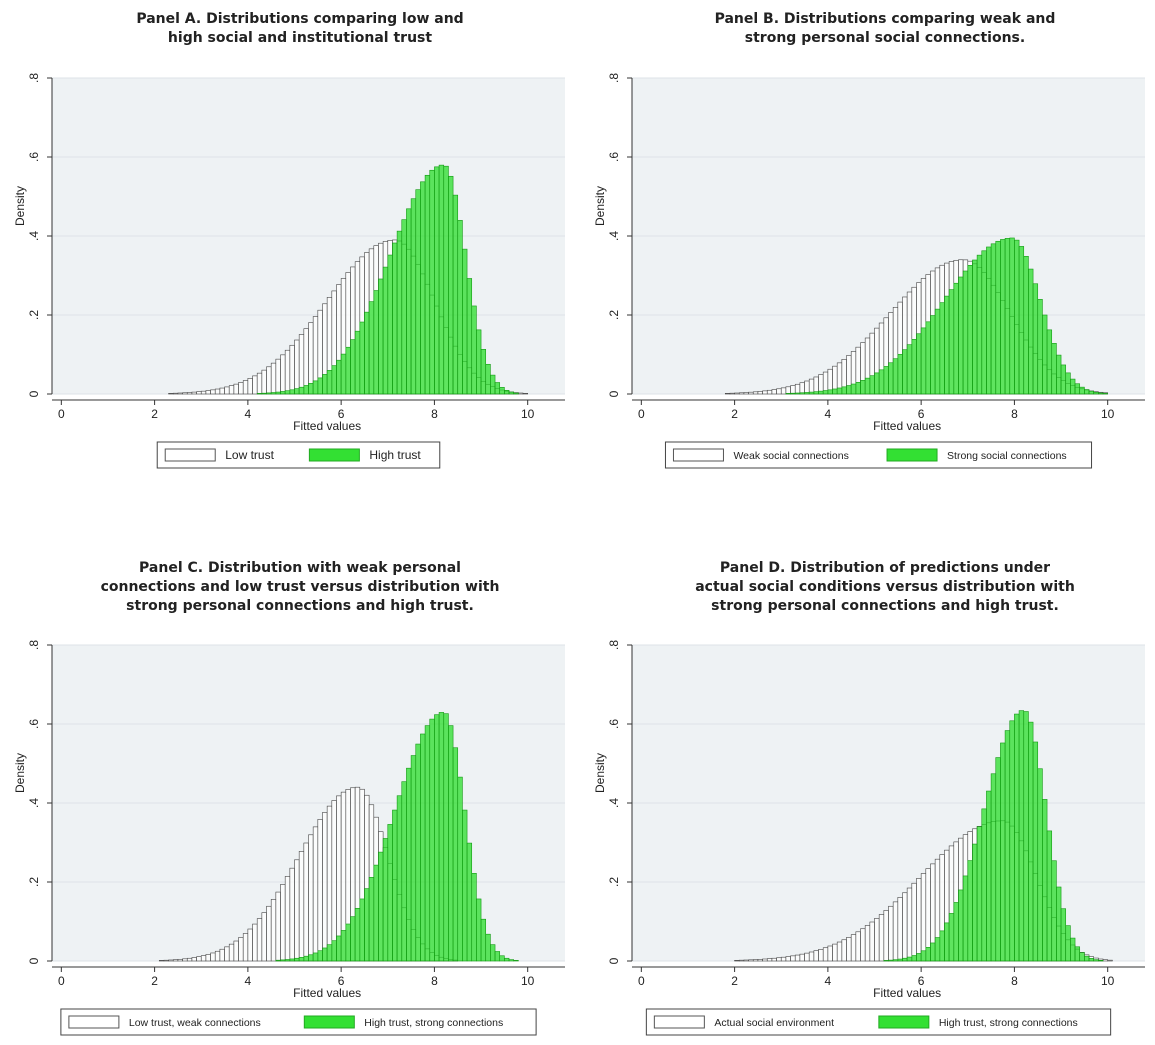  Describe the element at coordinates (614, 78) in the screenshot. I see `y-tick-label: .8` at that location.